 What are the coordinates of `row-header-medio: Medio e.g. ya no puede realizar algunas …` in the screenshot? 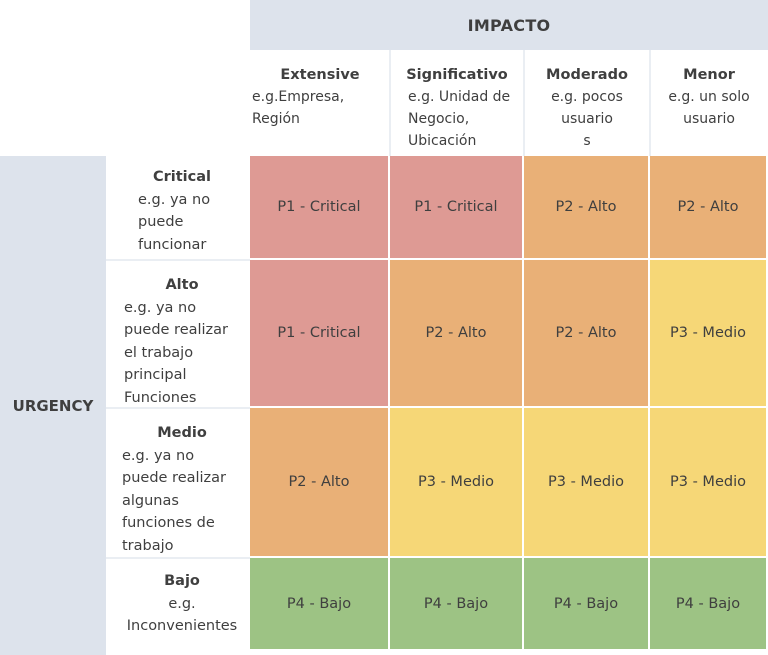 It's located at (178, 483).